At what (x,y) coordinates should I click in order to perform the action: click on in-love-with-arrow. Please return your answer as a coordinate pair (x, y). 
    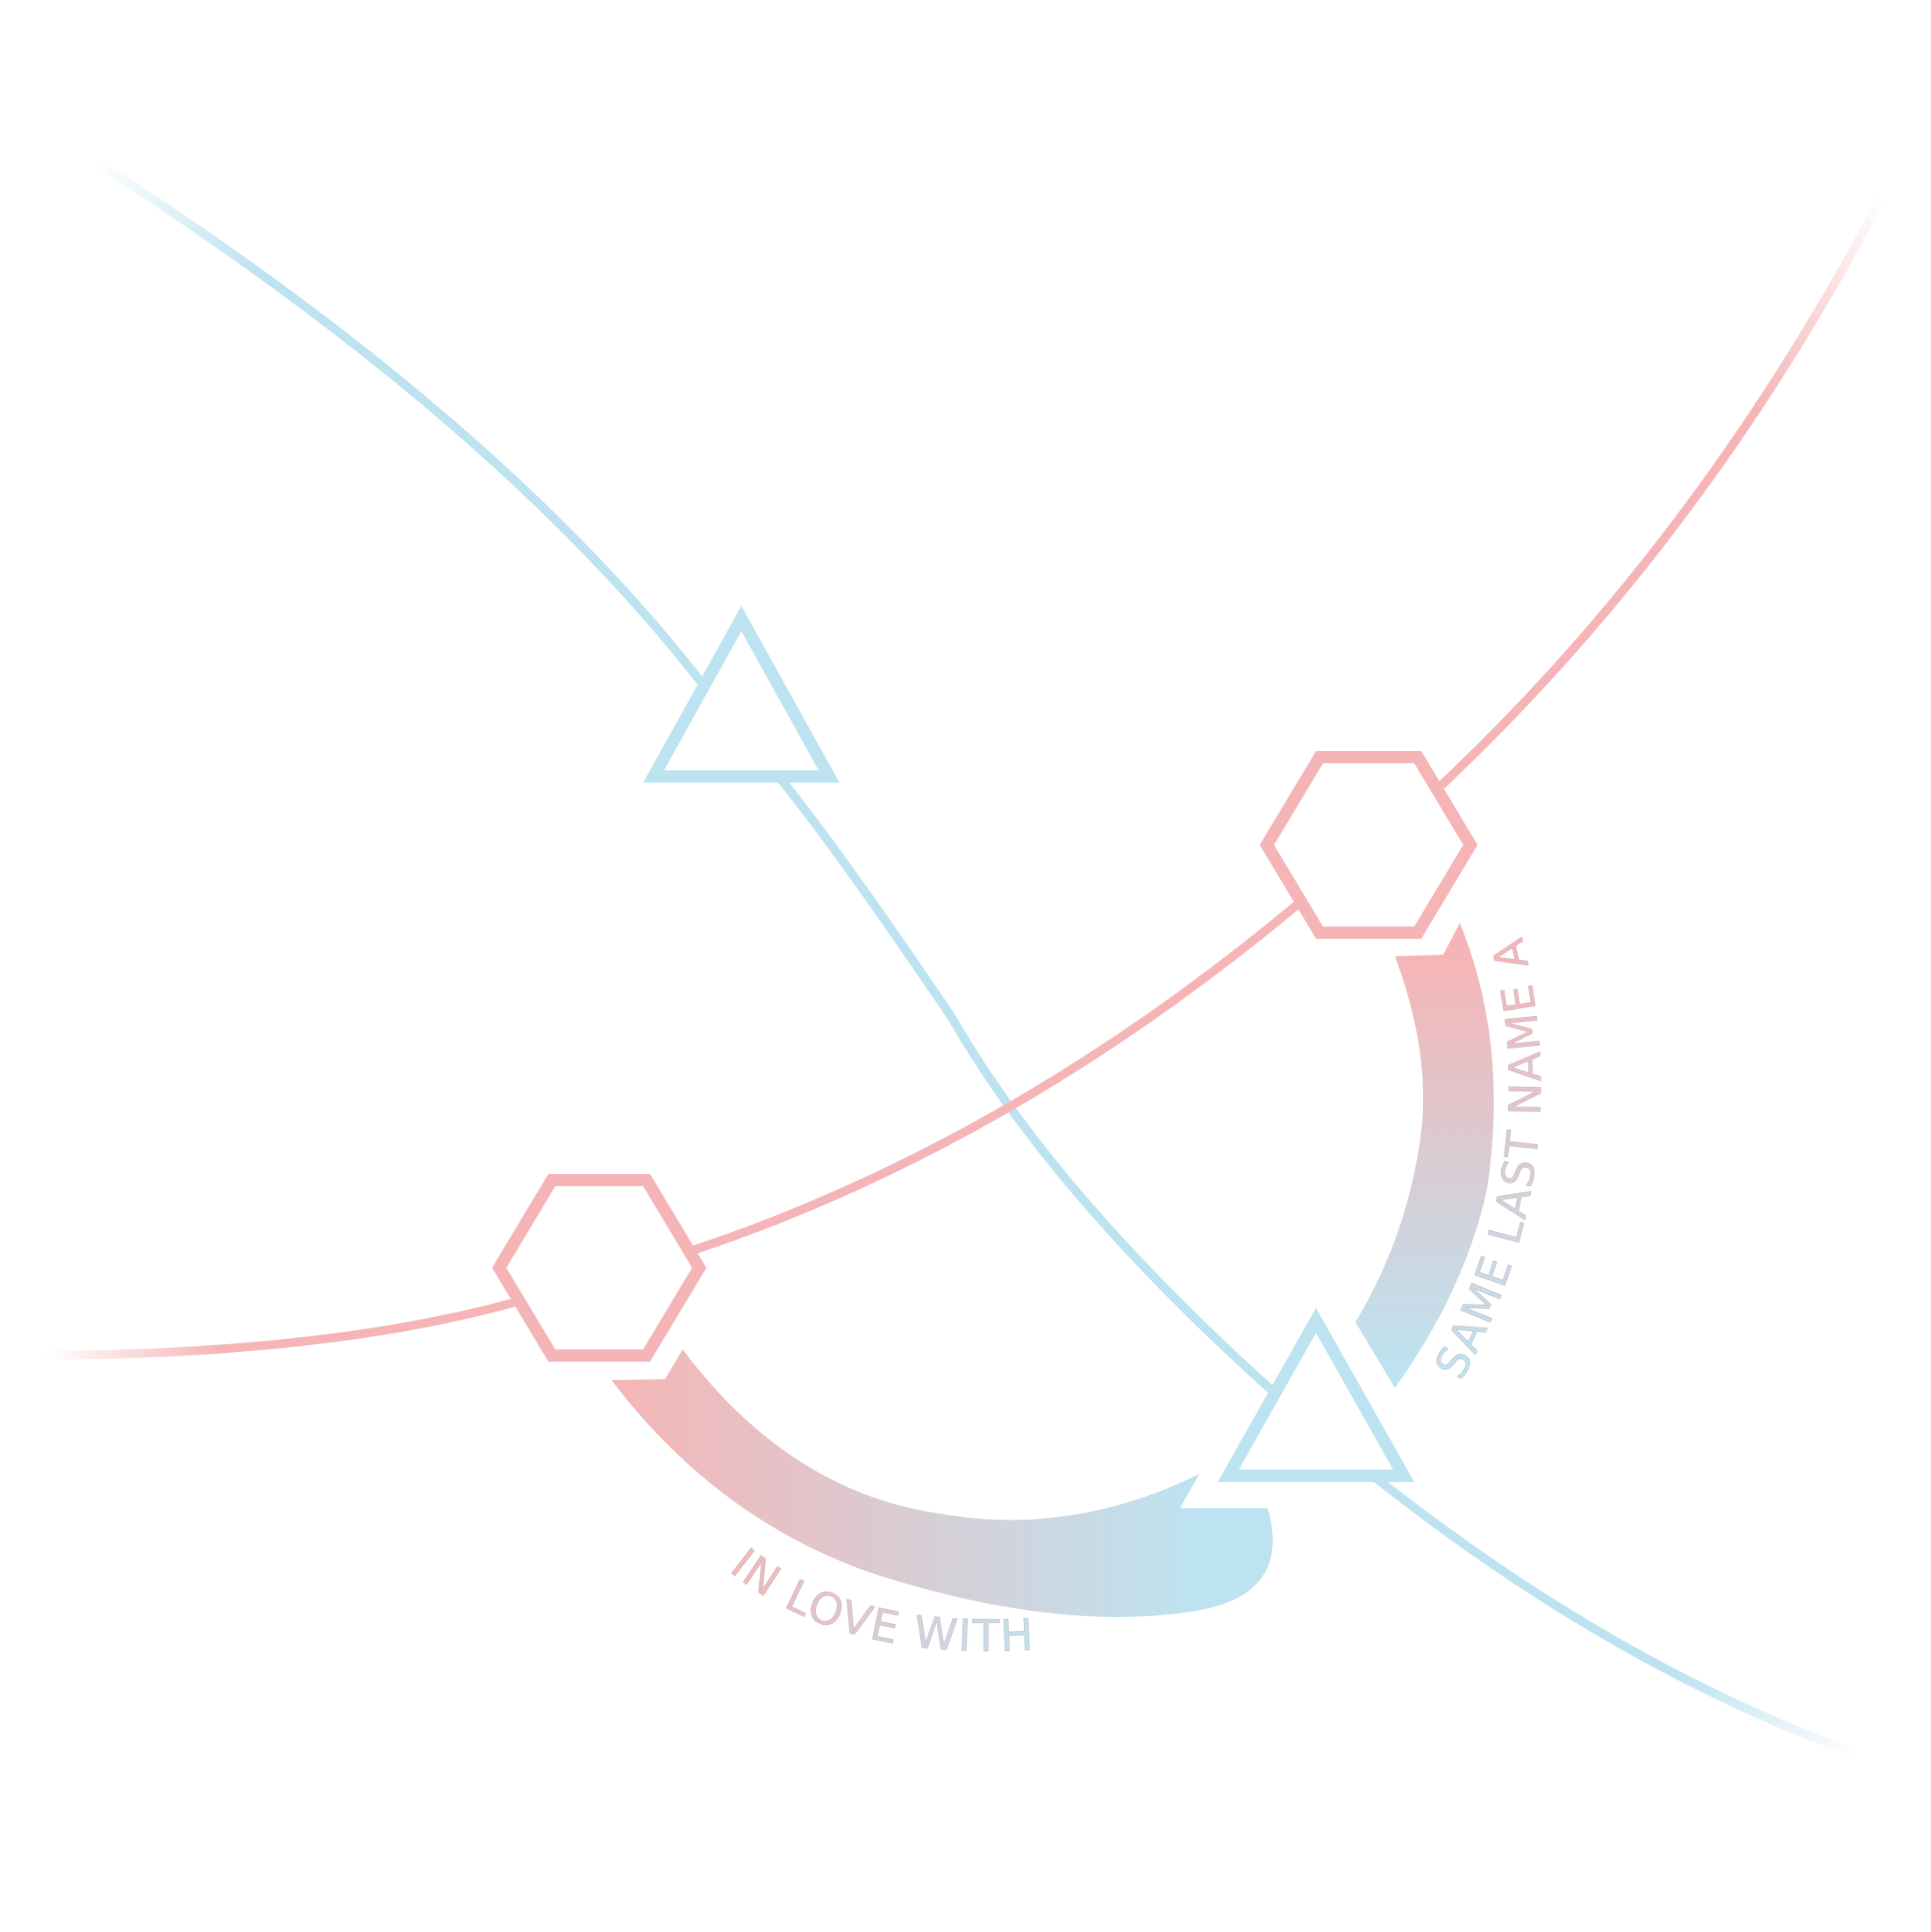
    Looking at the image, I should click on (942, 1483).